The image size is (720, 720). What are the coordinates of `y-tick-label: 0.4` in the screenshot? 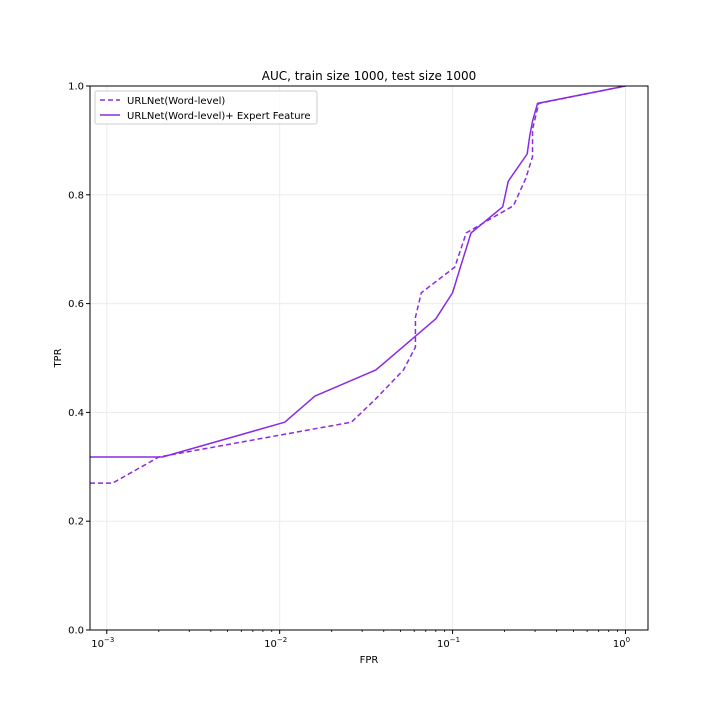 It's located at (76, 413).